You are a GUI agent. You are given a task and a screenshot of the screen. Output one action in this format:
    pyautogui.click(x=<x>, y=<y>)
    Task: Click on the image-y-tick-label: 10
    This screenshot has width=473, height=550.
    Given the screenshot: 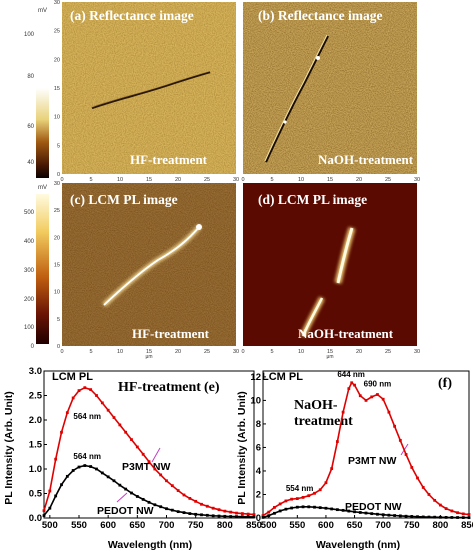 What is the action you would take?
    pyautogui.click(x=57, y=118)
    